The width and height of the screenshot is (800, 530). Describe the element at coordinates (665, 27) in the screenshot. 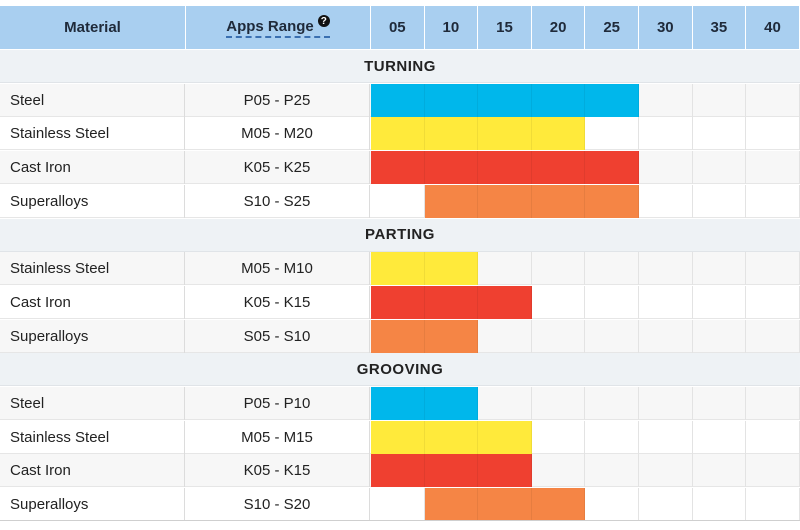

I see `grade-column-header: 30` at that location.